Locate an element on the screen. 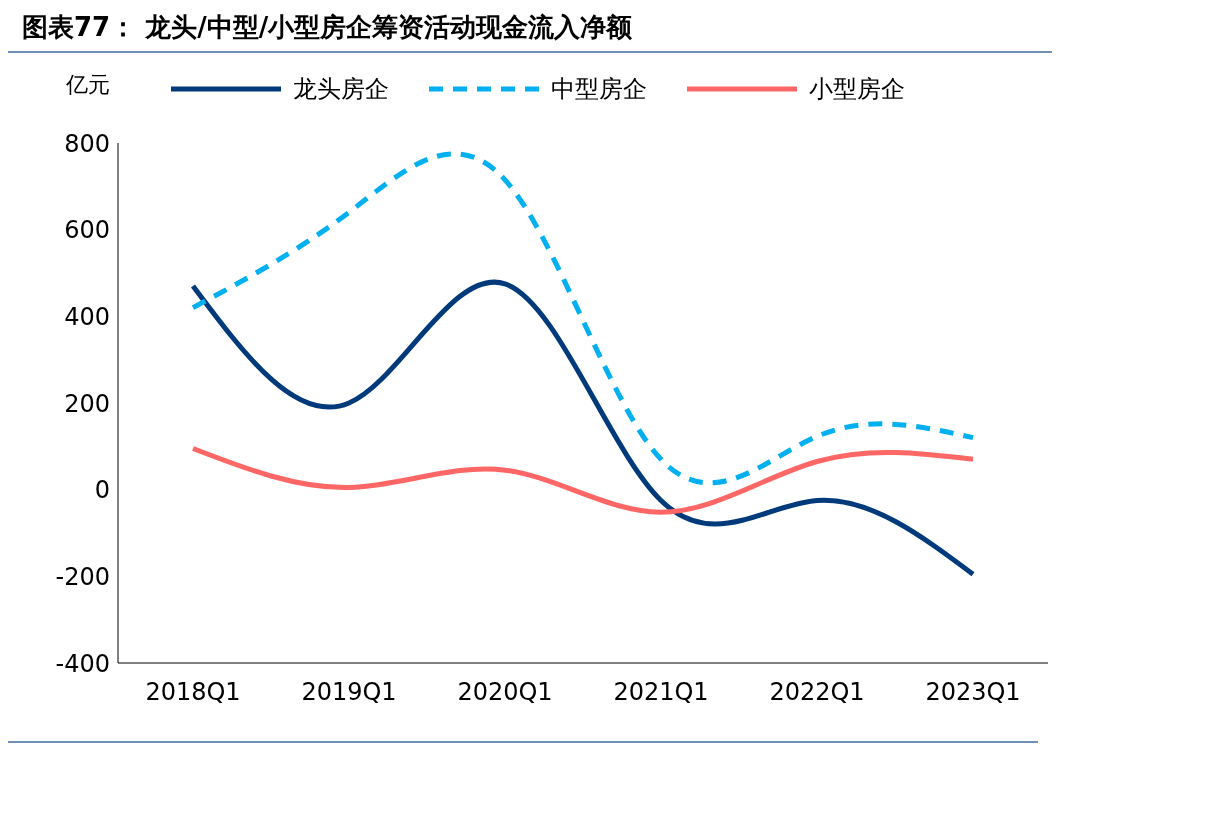 Image resolution: width=1206 pixels, height=816 pixels. y-tick-label: -400 is located at coordinates (82, 663).